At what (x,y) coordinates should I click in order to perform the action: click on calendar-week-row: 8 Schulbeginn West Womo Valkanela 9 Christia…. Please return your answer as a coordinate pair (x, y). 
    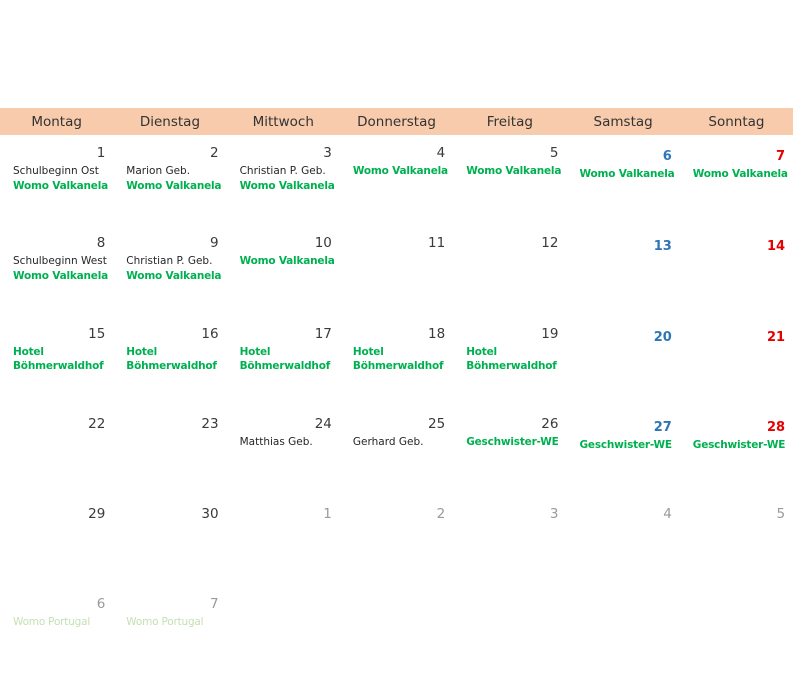
    Looking at the image, I should click on (396, 270).